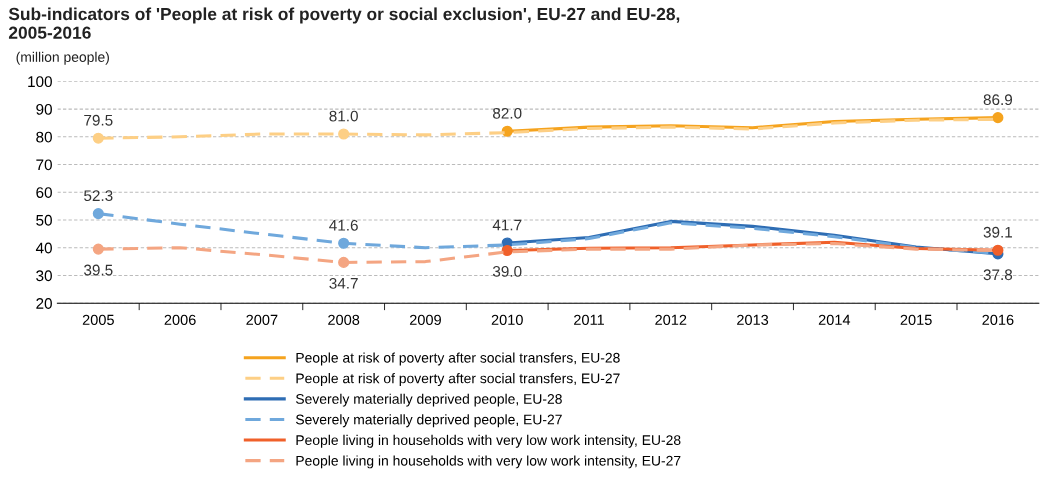 The image size is (1044, 493). Describe the element at coordinates (998, 275) in the screenshot. I see `data-label: 37.8` at that location.